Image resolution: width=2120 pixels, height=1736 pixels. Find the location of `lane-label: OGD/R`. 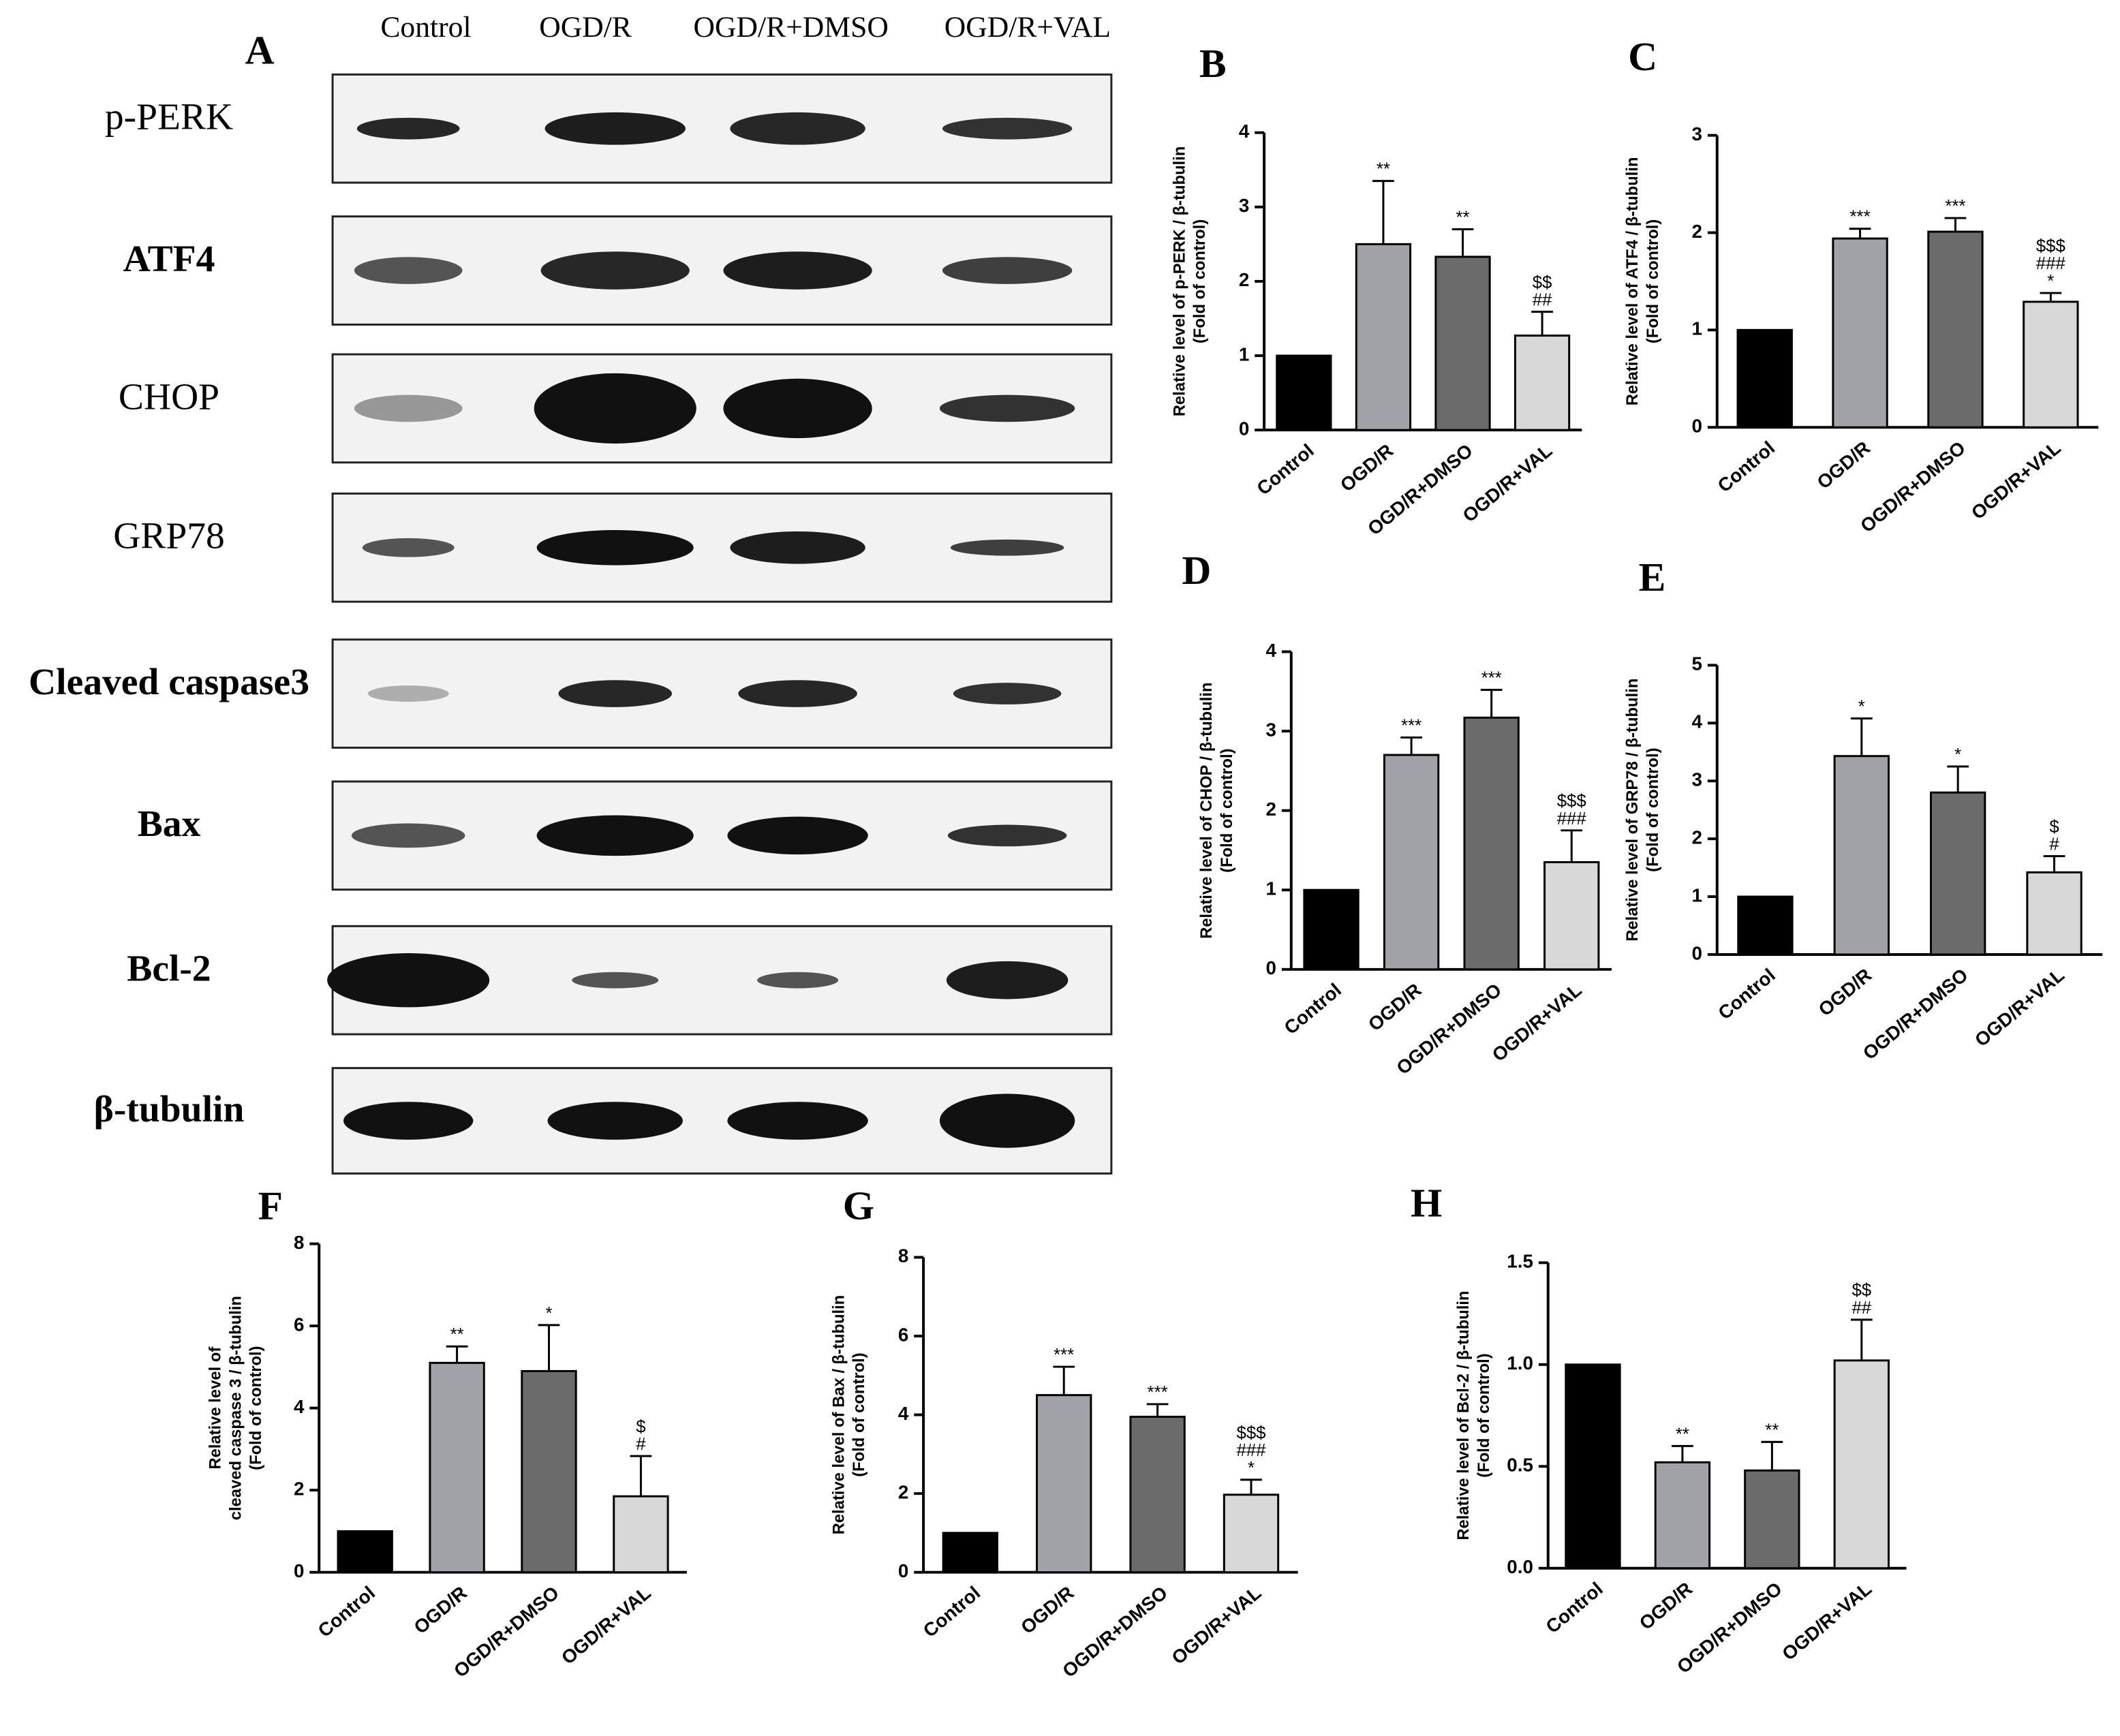

lane-label: OGD/R is located at coordinates (586, 28).